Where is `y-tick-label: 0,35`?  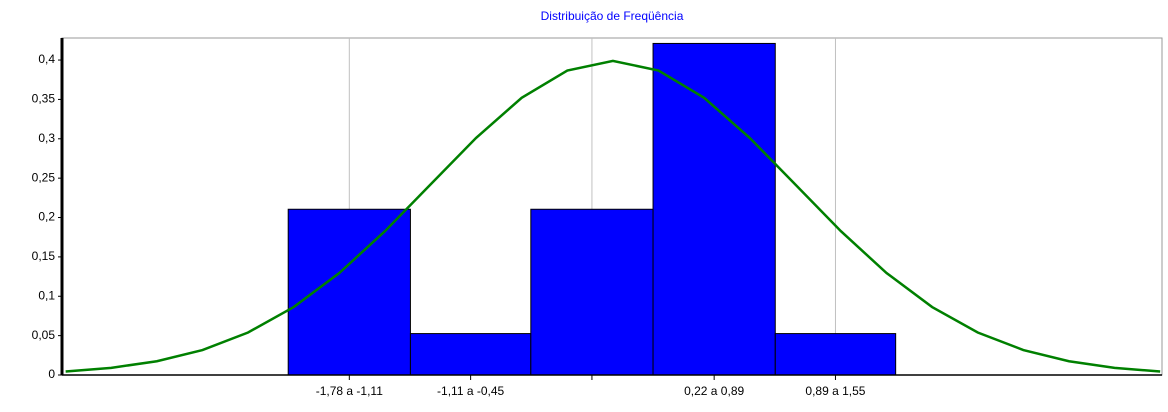
y-tick-label: 0,35 is located at coordinates (44, 99).